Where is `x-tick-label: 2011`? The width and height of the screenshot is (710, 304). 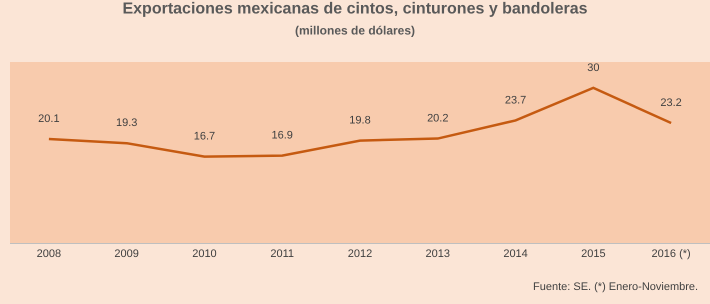 x-tick-label: 2011 is located at coordinates (282, 254).